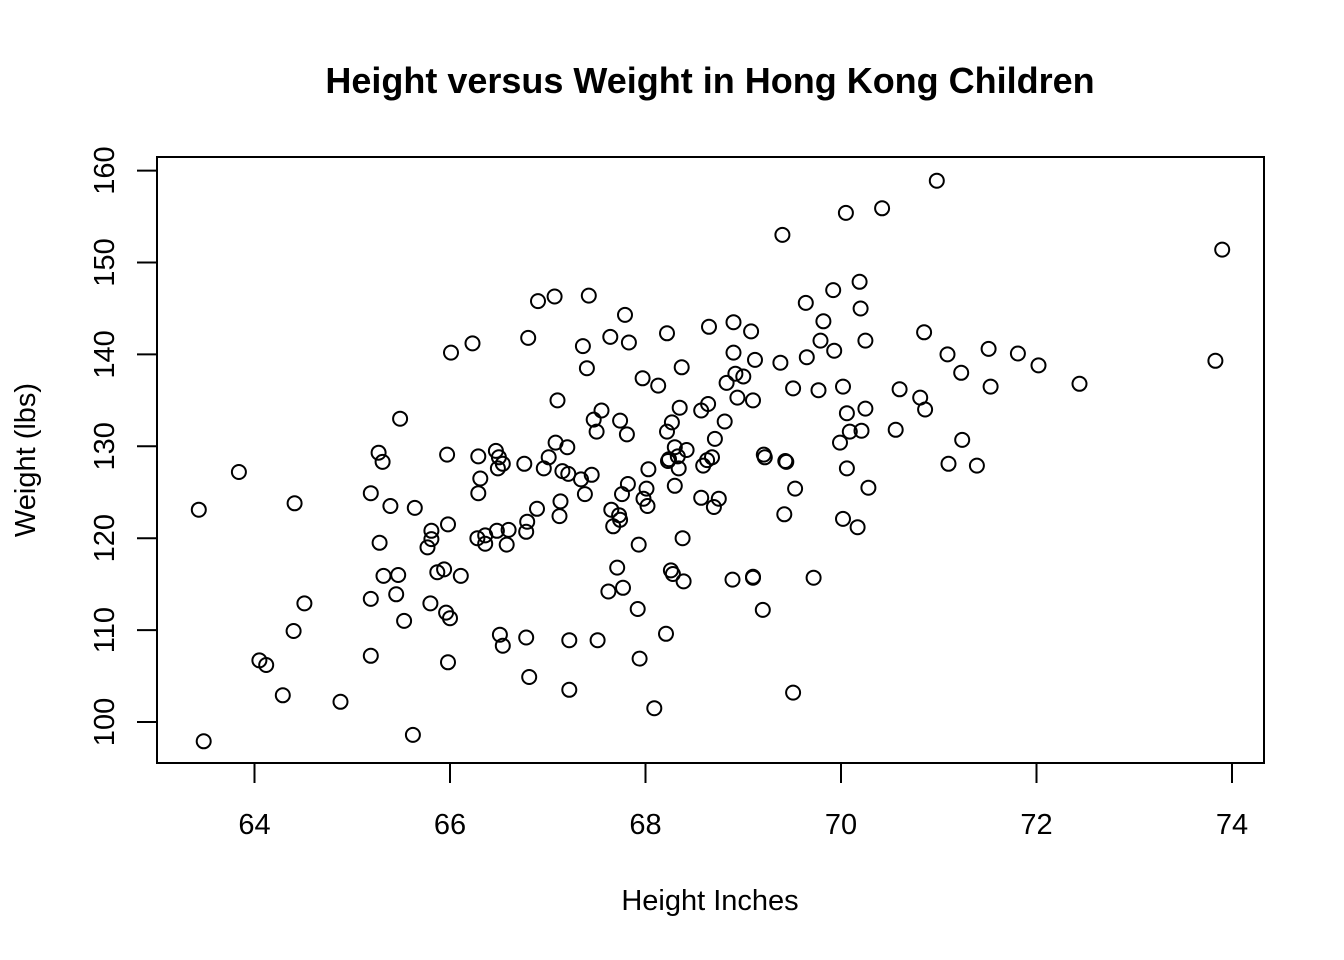  Describe the element at coordinates (105, 354) in the screenshot. I see `y-tick-label: 140` at that location.